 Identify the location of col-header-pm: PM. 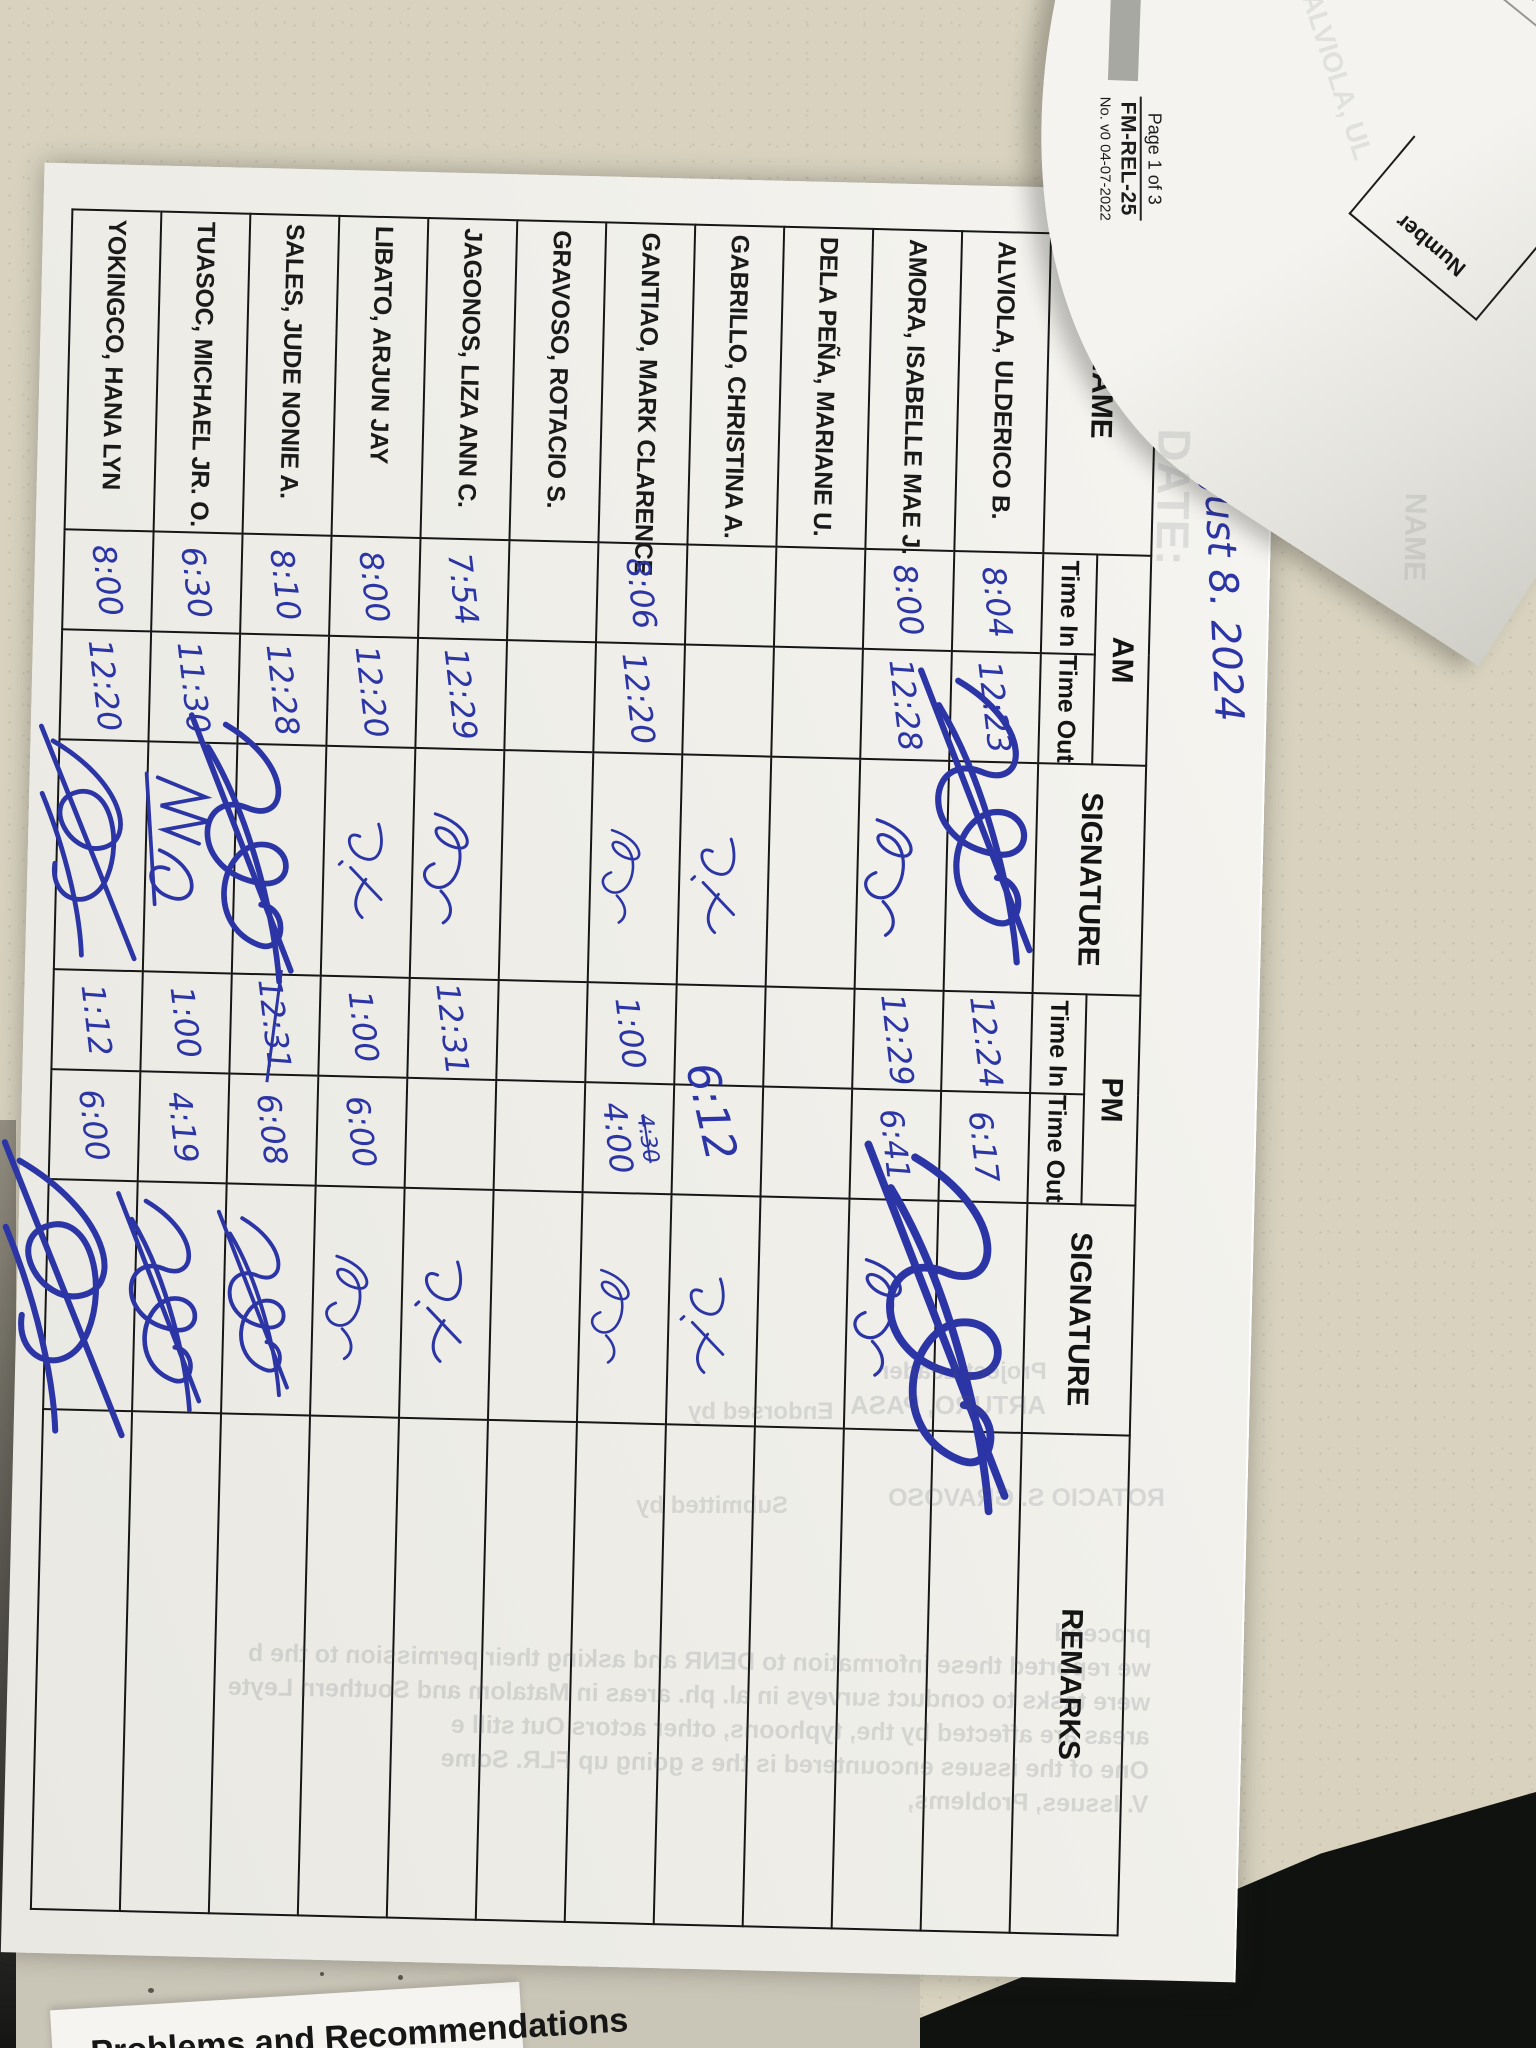
(1111, 1100).